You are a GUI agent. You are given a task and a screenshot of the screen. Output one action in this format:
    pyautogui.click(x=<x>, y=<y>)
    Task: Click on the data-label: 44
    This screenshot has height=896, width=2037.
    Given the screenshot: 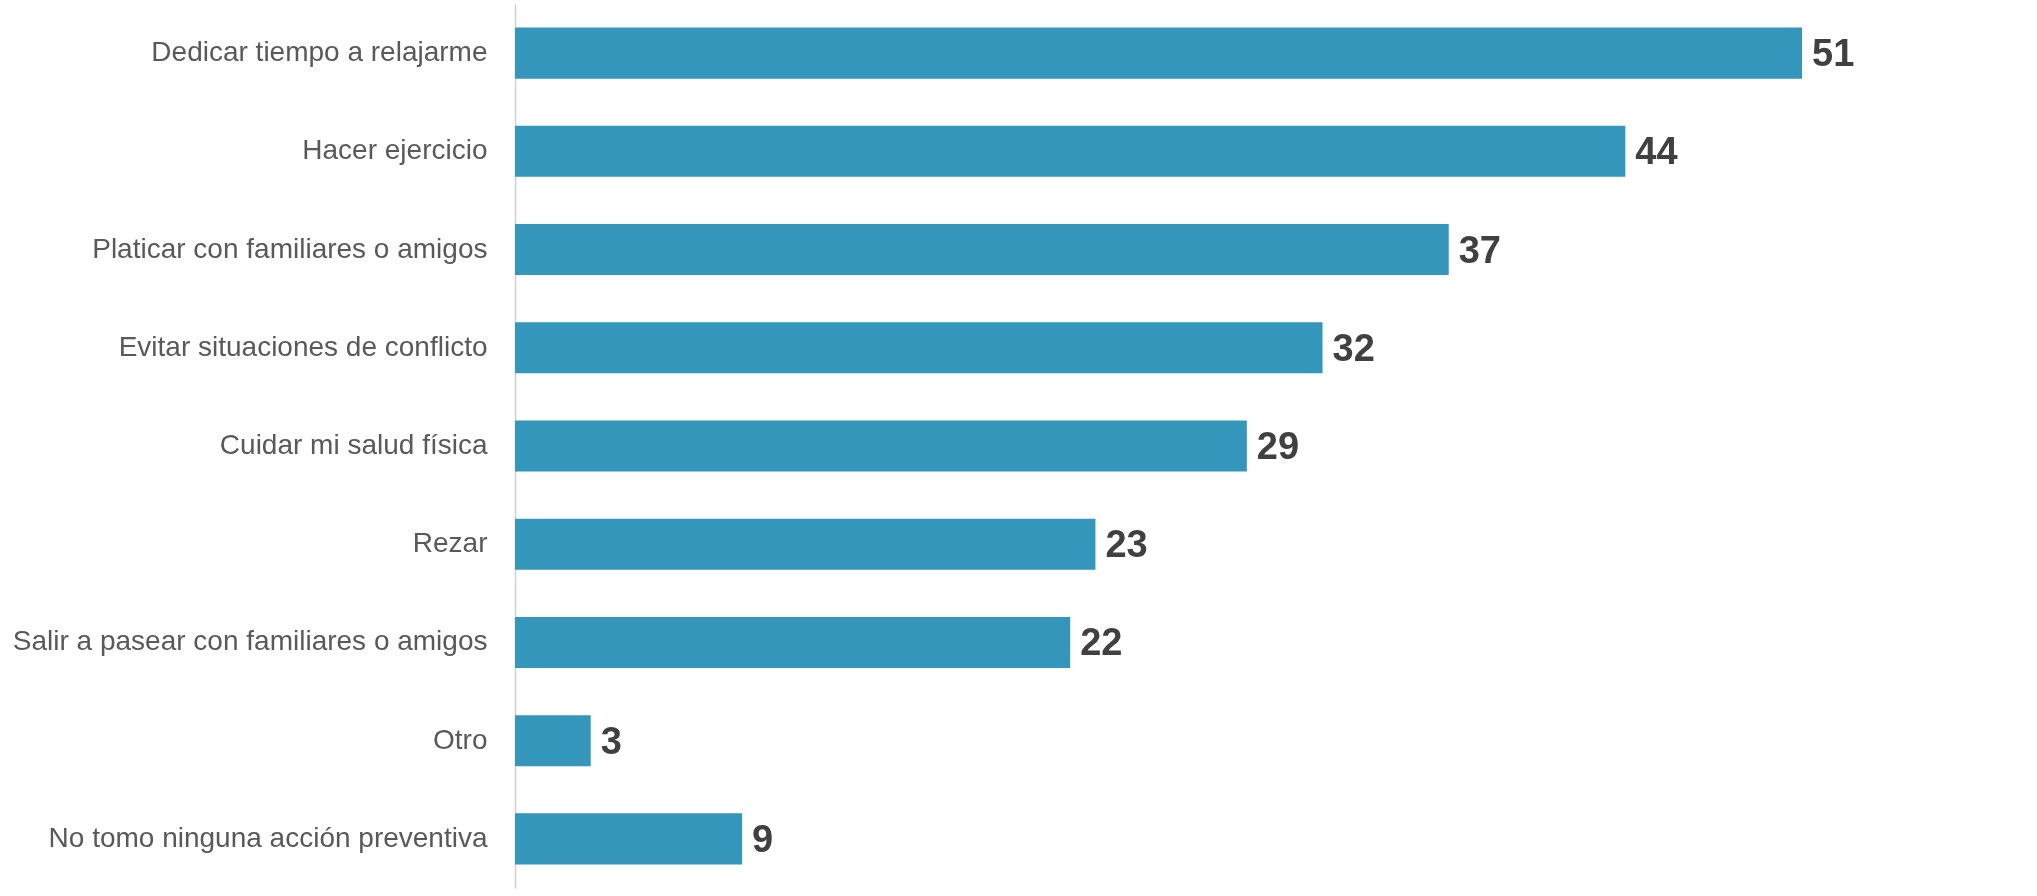 What is the action you would take?
    pyautogui.click(x=1656, y=151)
    